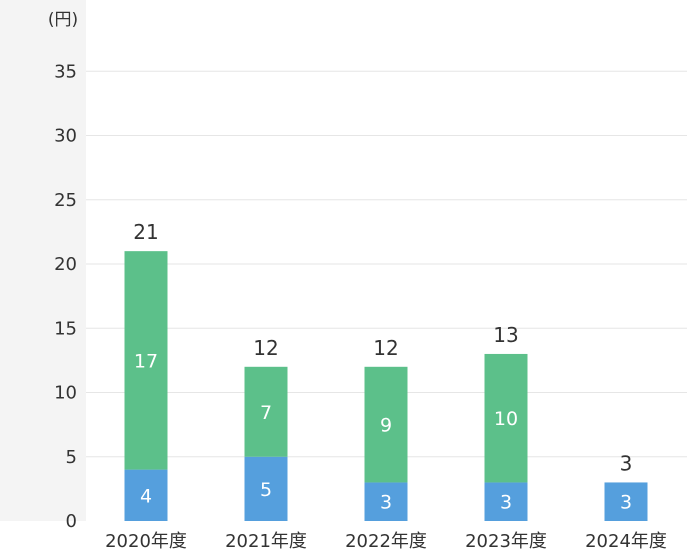 This screenshot has height=556, width=687. Describe the element at coordinates (65, 393) in the screenshot. I see `y-tick-label: 10` at that location.